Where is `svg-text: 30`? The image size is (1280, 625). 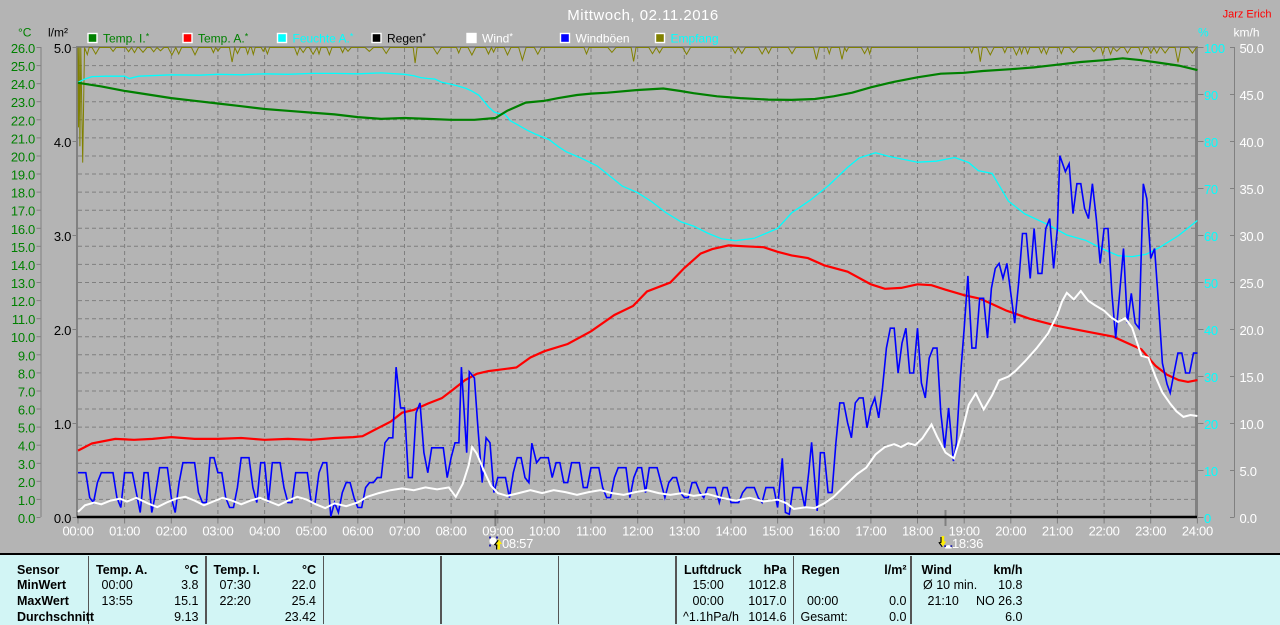 svg-text: 30 is located at coordinates (1211, 377).